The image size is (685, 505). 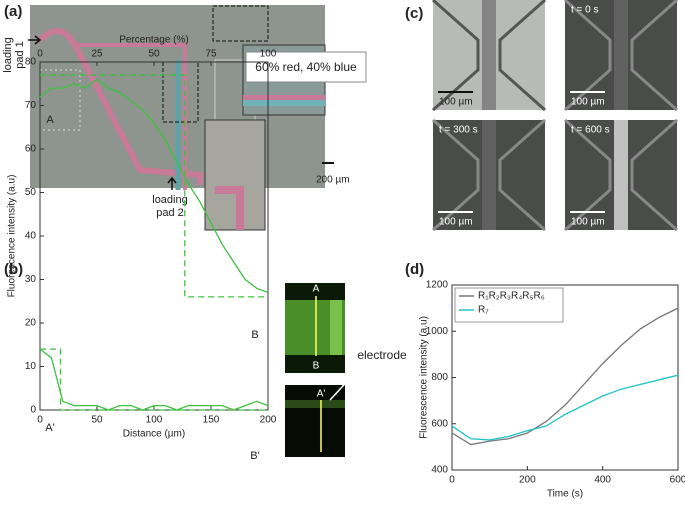 I want to click on x2-tick-label: 25, so click(x=97, y=54).